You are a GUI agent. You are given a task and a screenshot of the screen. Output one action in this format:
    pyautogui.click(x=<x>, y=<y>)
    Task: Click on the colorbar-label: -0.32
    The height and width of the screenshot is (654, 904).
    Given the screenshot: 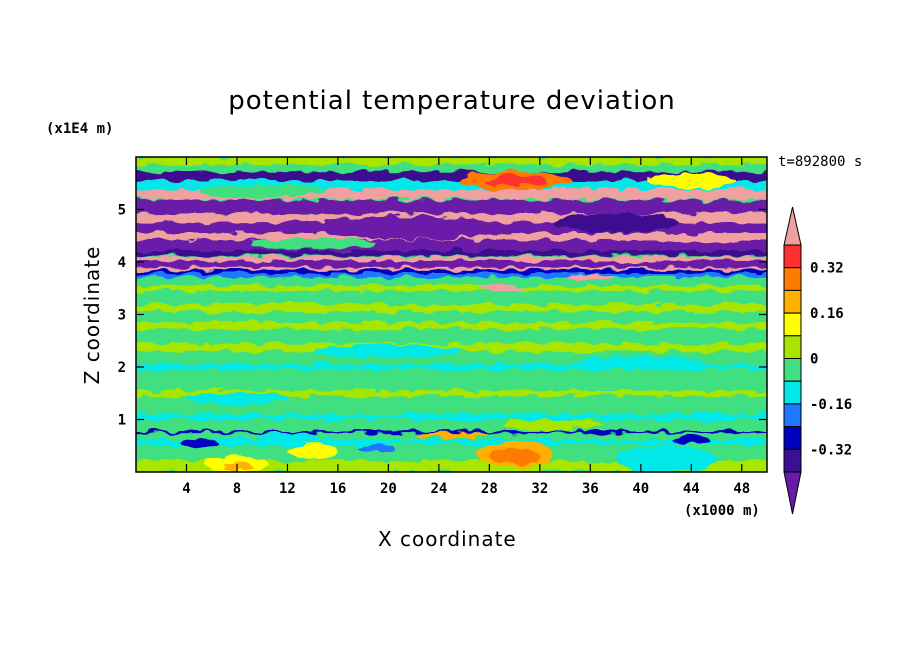 What is the action you would take?
    pyautogui.click(x=831, y=450)
    